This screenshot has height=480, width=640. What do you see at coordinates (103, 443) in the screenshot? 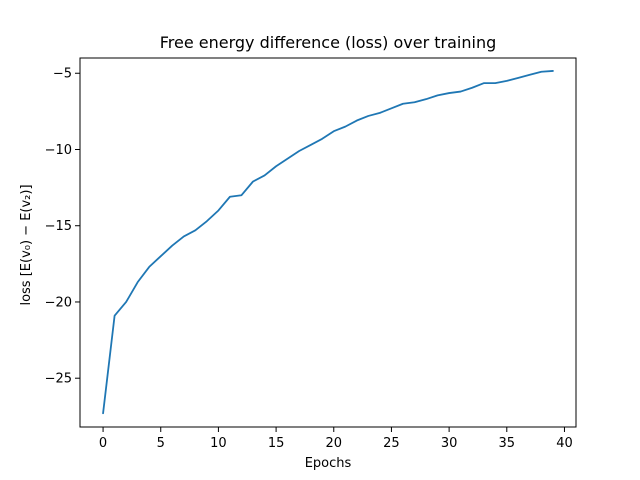
I see `x-tick-label: 0` at bounding box center [103, 443].